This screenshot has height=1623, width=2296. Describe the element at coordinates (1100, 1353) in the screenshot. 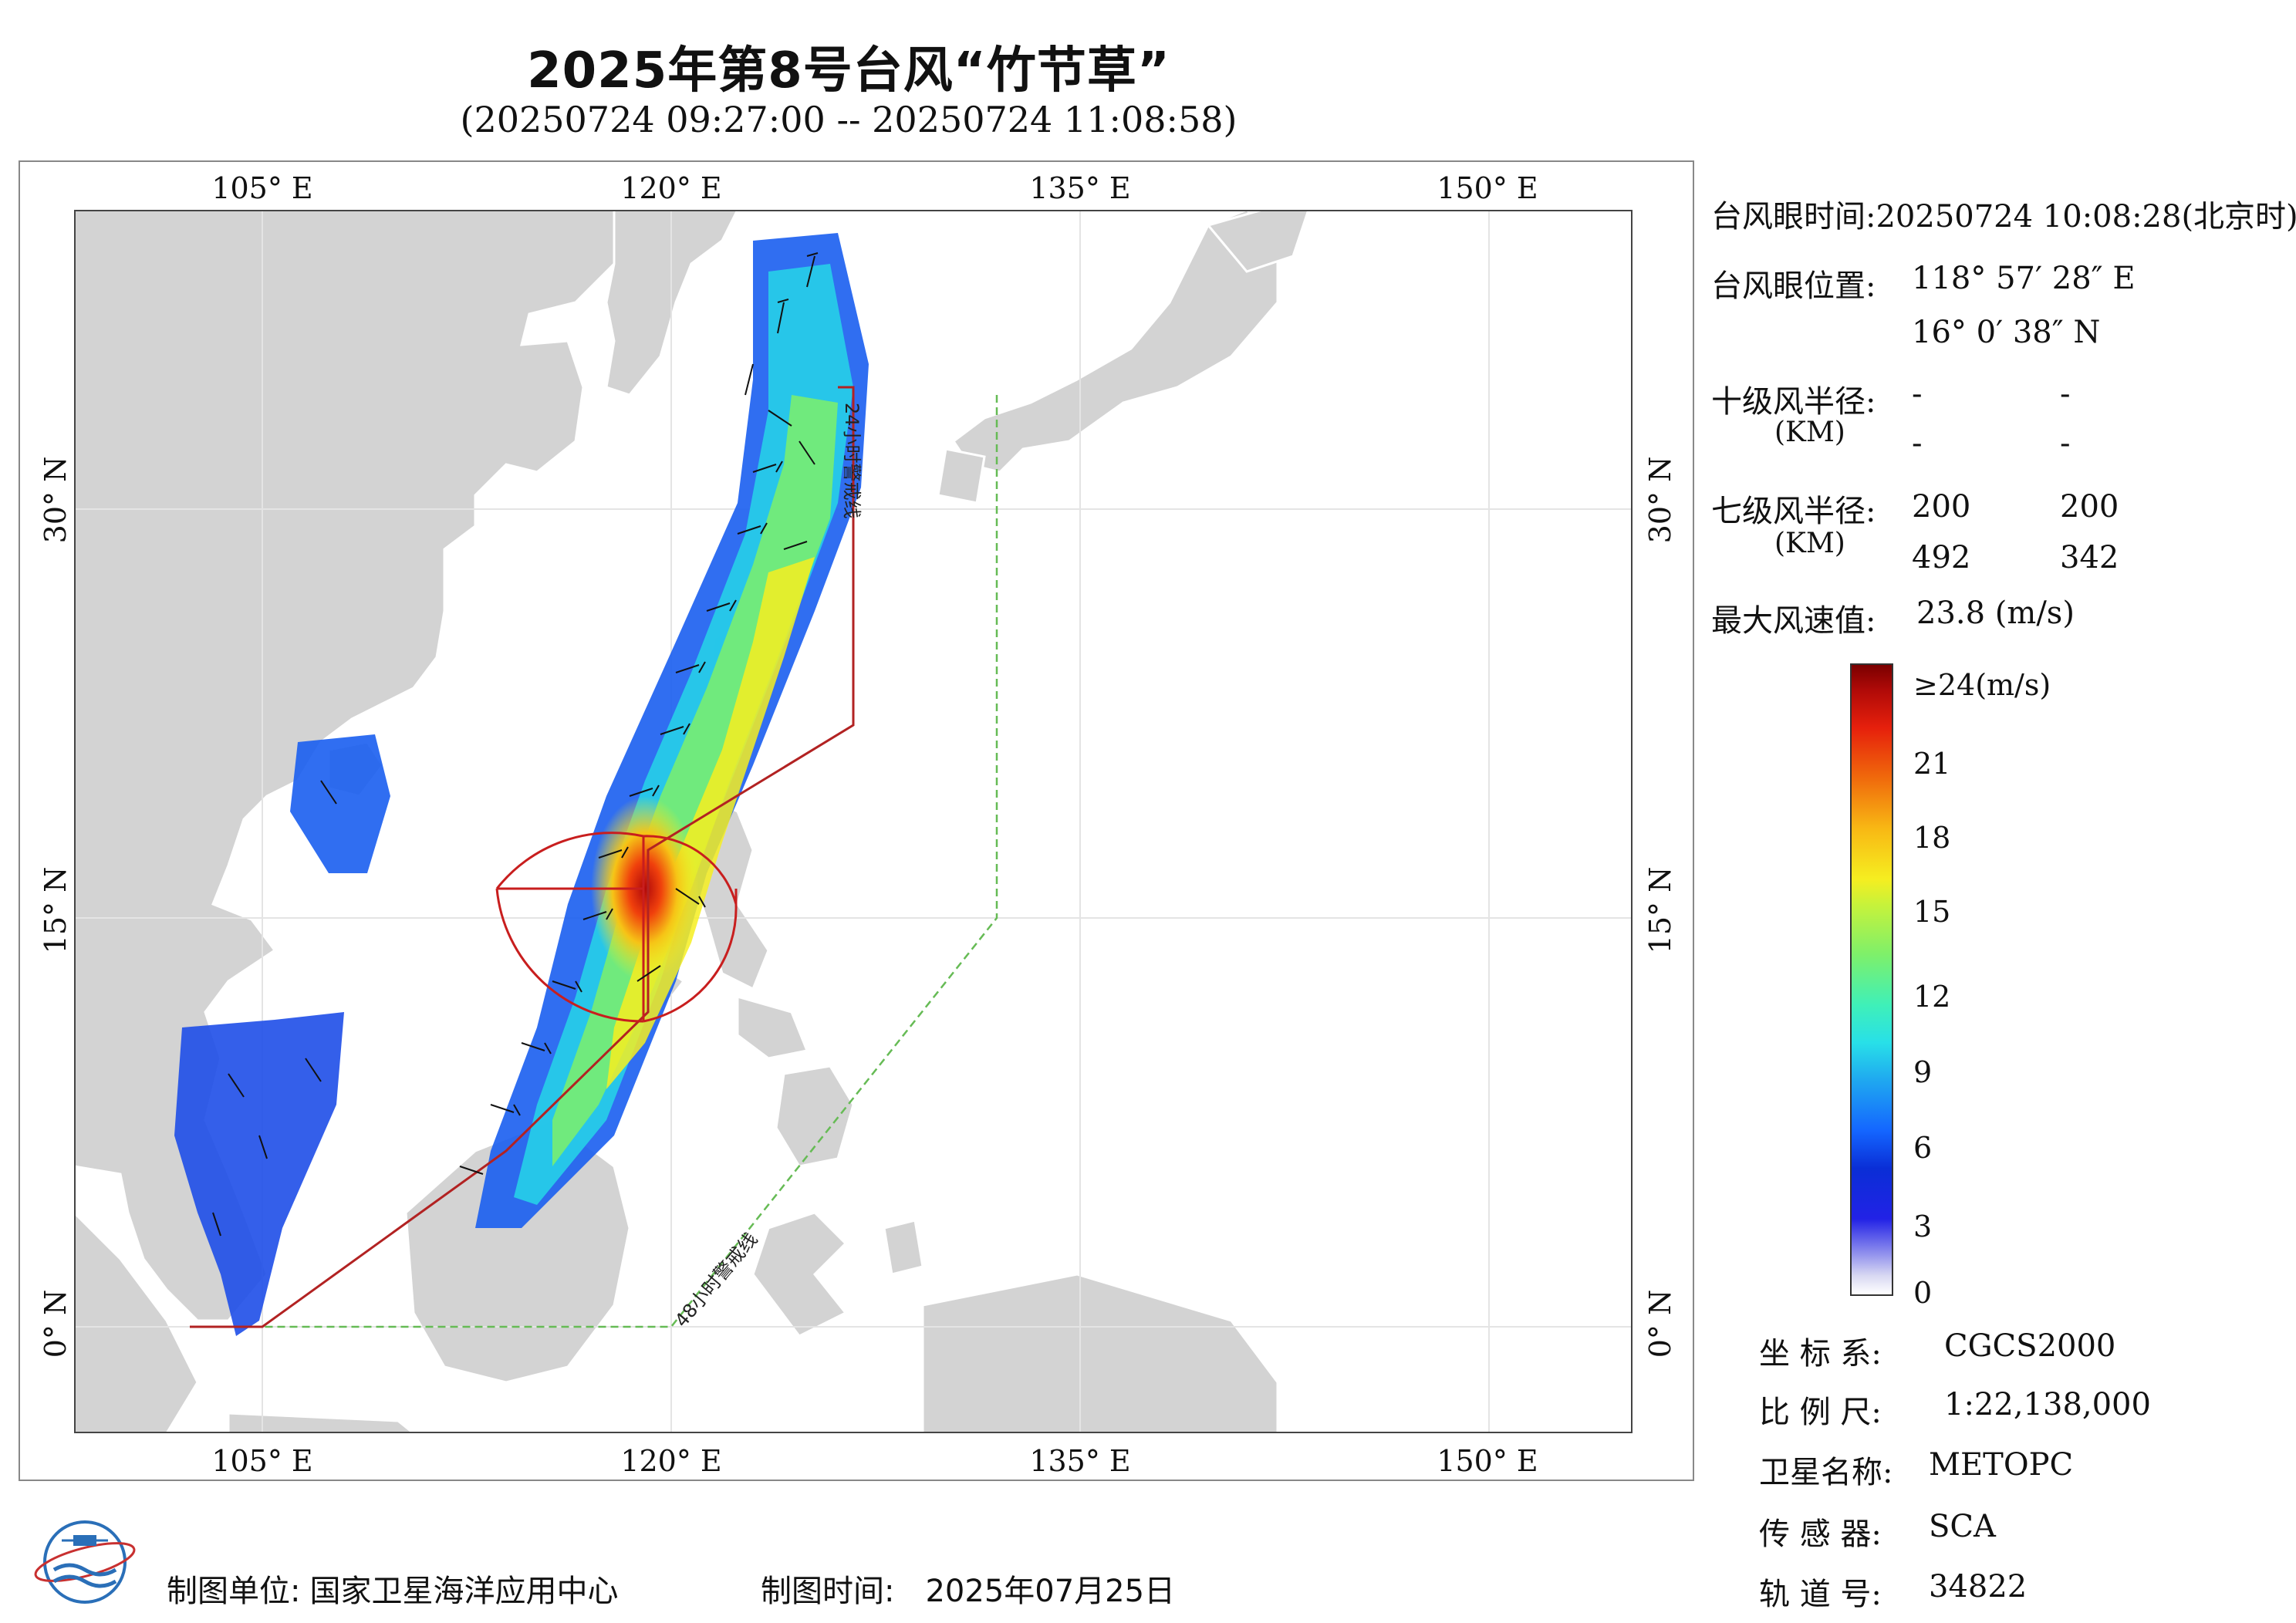

I see `land-new-guinea` at that location.